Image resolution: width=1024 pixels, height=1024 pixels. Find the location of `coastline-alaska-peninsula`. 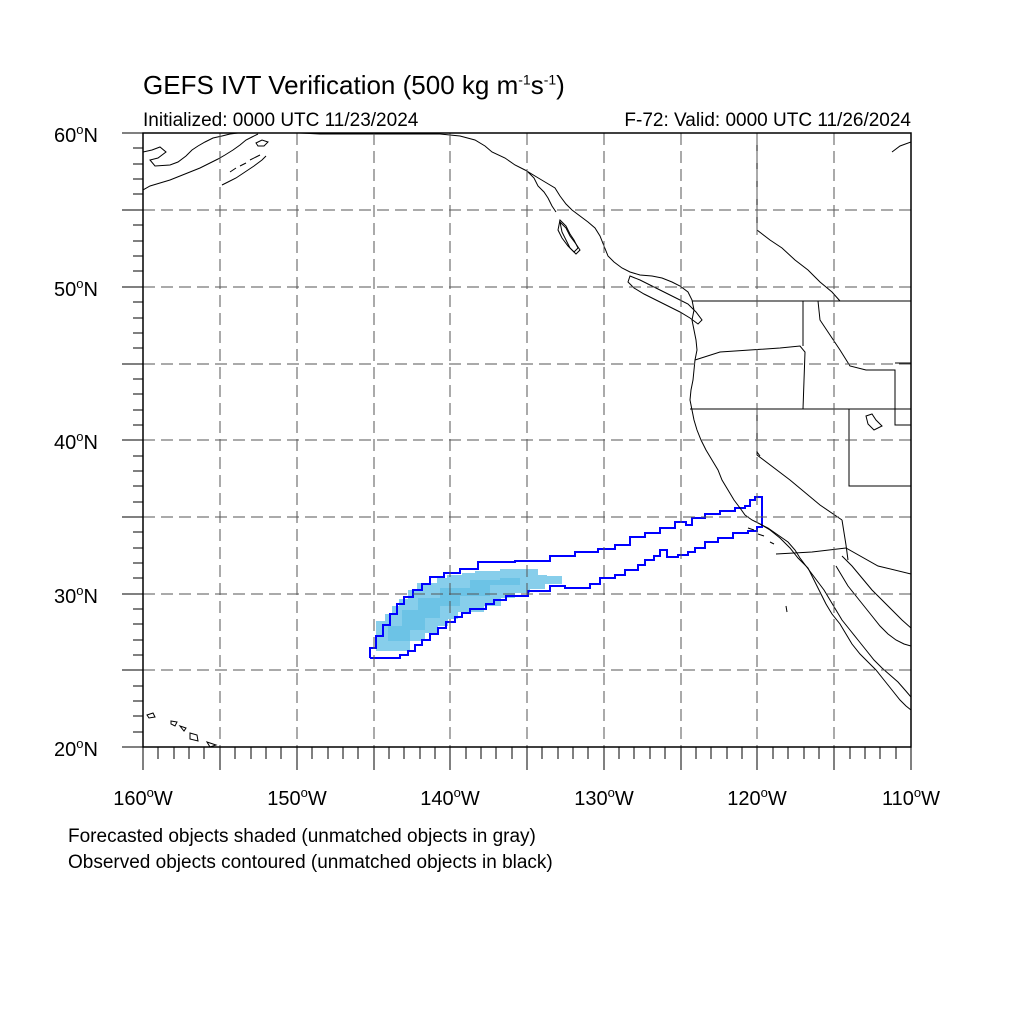

coastline-alaska-peninsula is located at coordinates (201, 162).